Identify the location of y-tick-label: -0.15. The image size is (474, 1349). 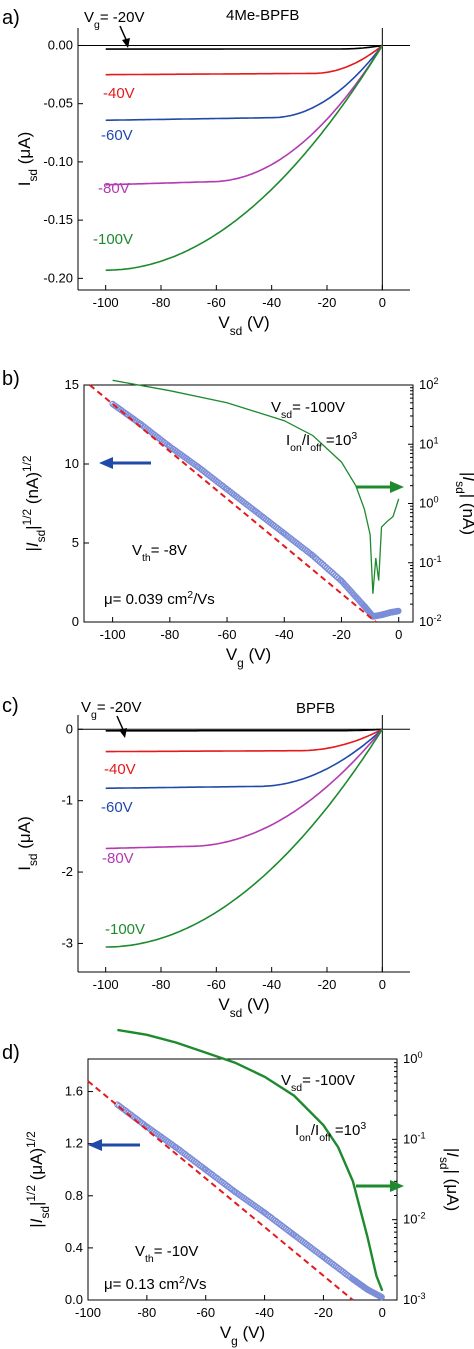
(58, 219).